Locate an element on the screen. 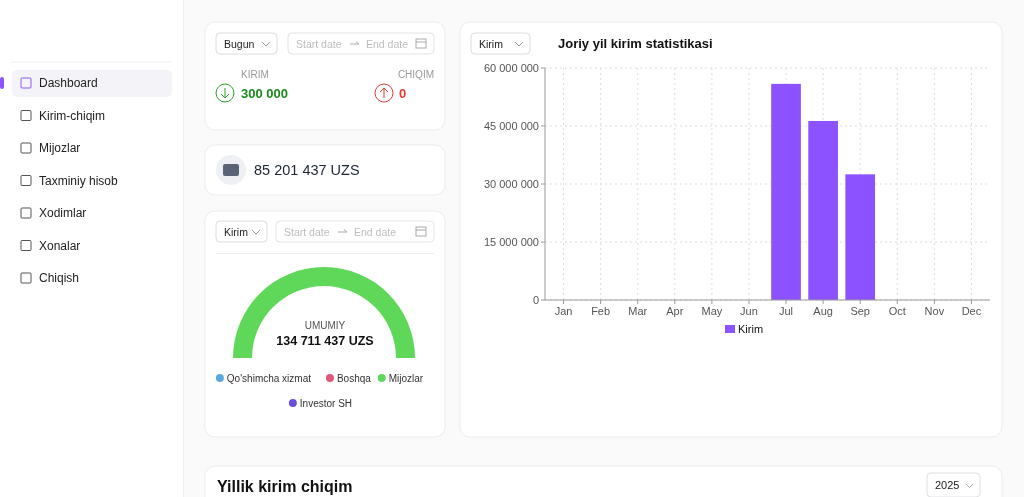  y-tick-label: 0 is located at coordinates (535, 300).